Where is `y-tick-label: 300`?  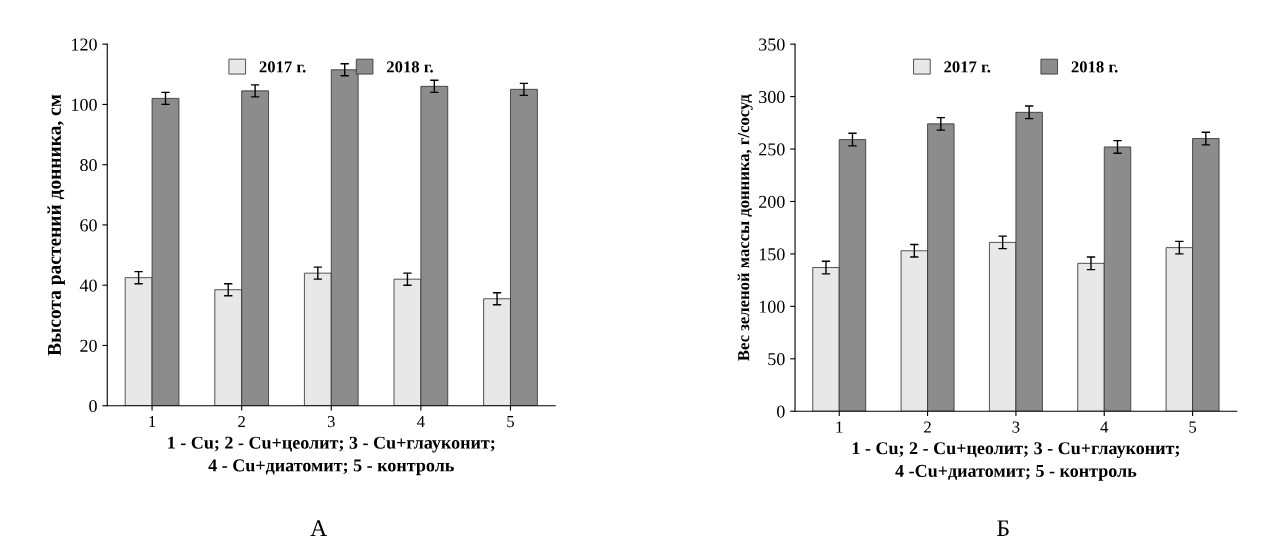
y-tick-label: 300 is located at coordinates (772, 97).